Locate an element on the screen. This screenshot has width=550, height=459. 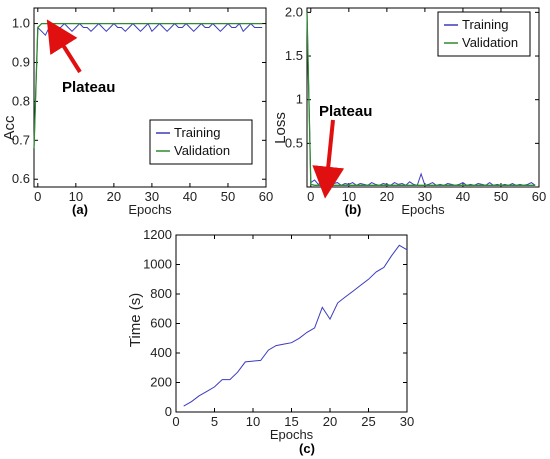
y-tick-label: 0.6 is located at coordinates (21, 178).